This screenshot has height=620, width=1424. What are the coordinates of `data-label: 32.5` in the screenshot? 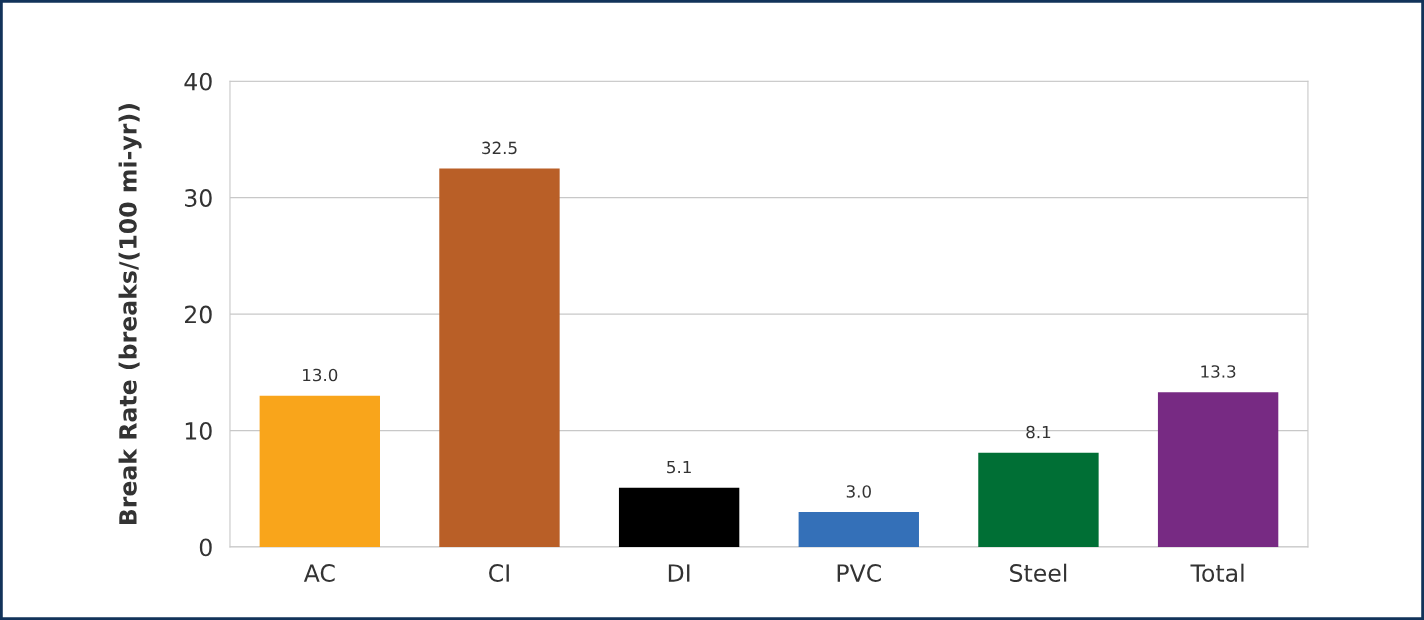 It's located at (499, 148).